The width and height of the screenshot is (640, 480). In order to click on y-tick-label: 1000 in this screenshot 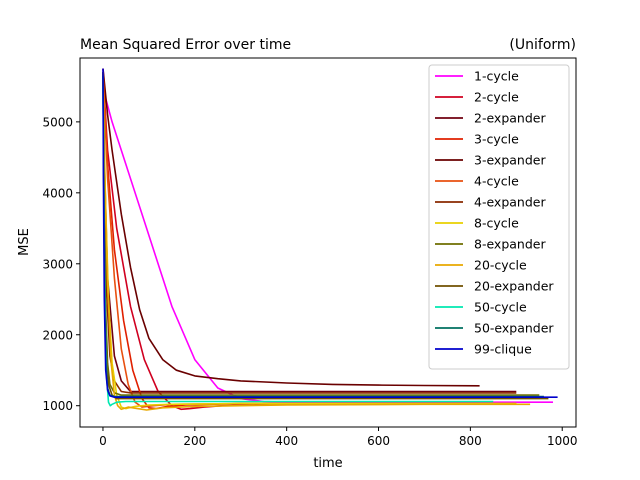, I will do `click(57, 406)`.